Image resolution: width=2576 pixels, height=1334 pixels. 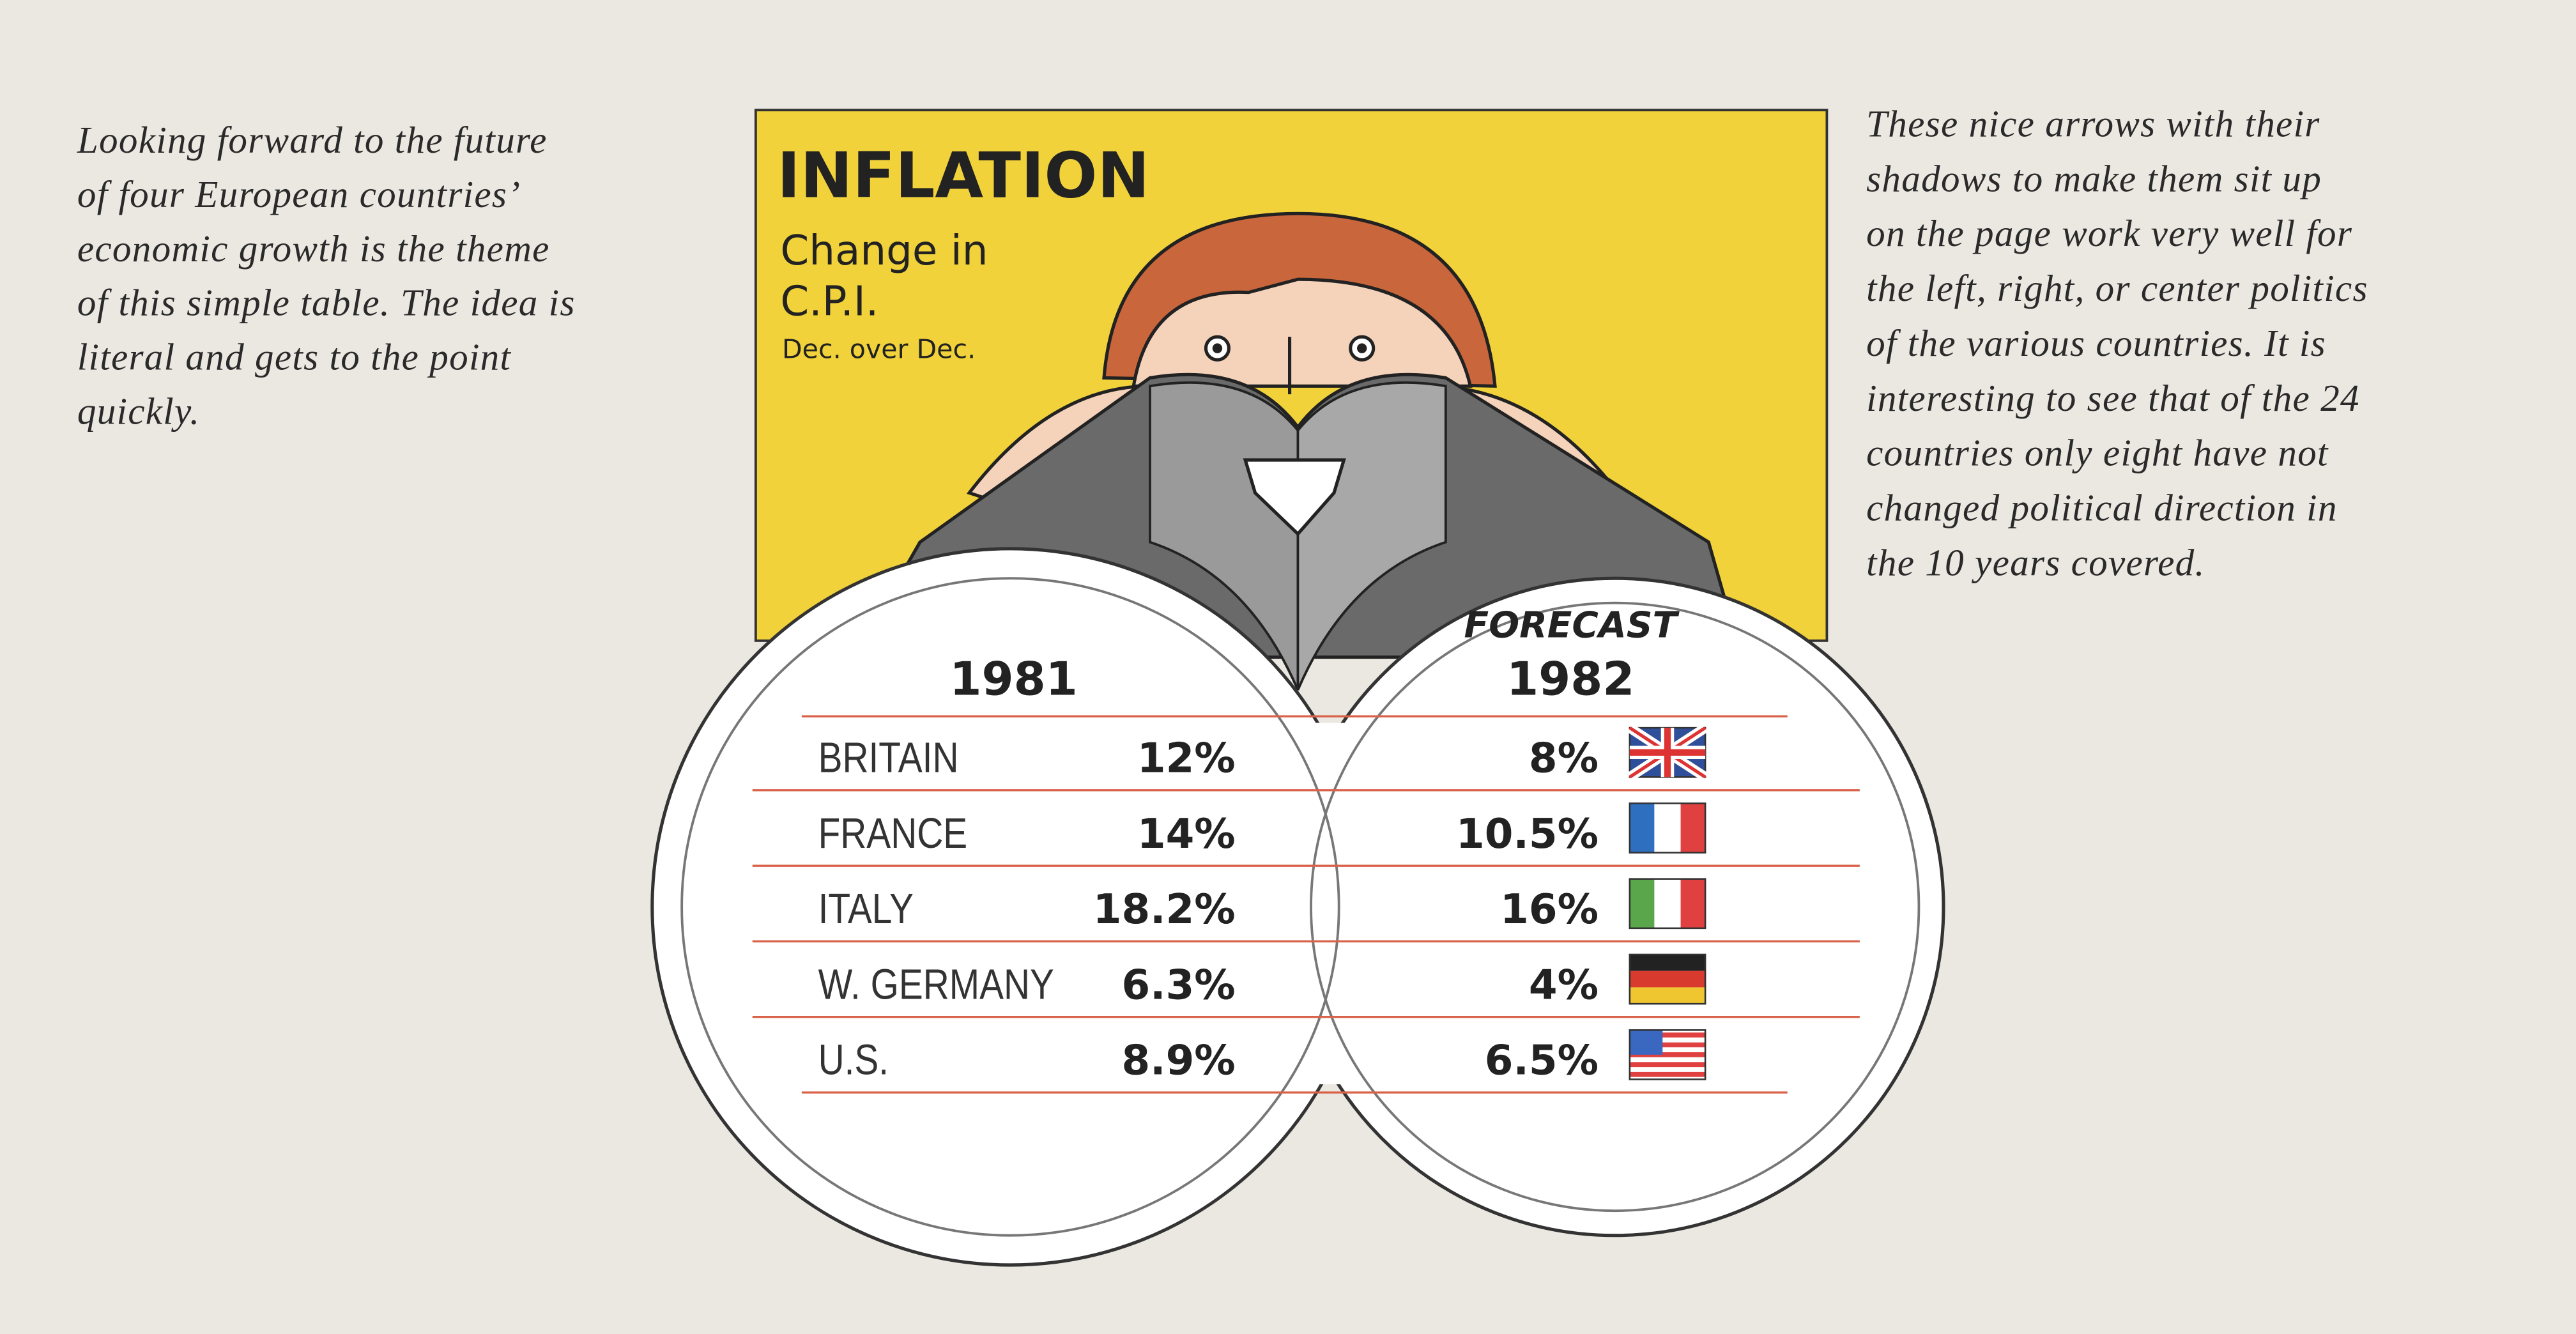 What do you see at coordinates (1572, 625) in the screenshot?
I see `forecast-label: FORECAST` at bounding box center [1572, 625].